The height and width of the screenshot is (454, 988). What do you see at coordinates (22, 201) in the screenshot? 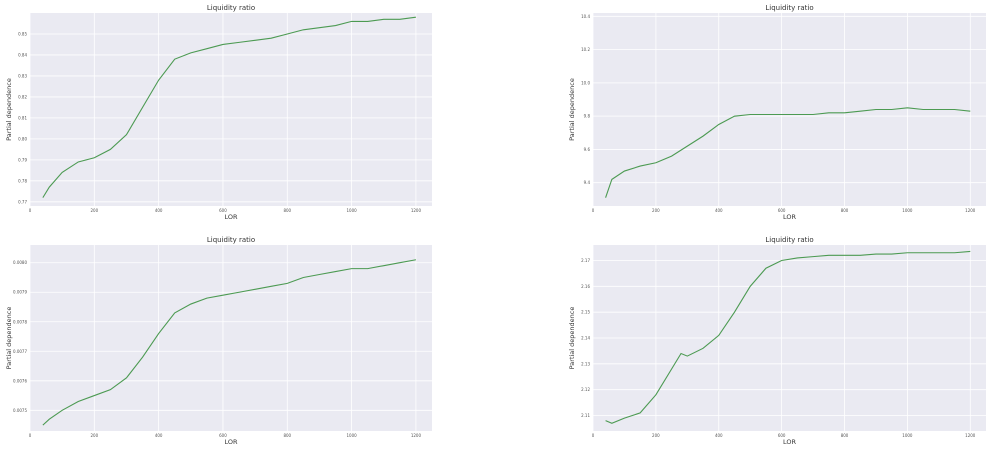
I see `y-tick-label: 0.77` at bounding box center [22, 201].